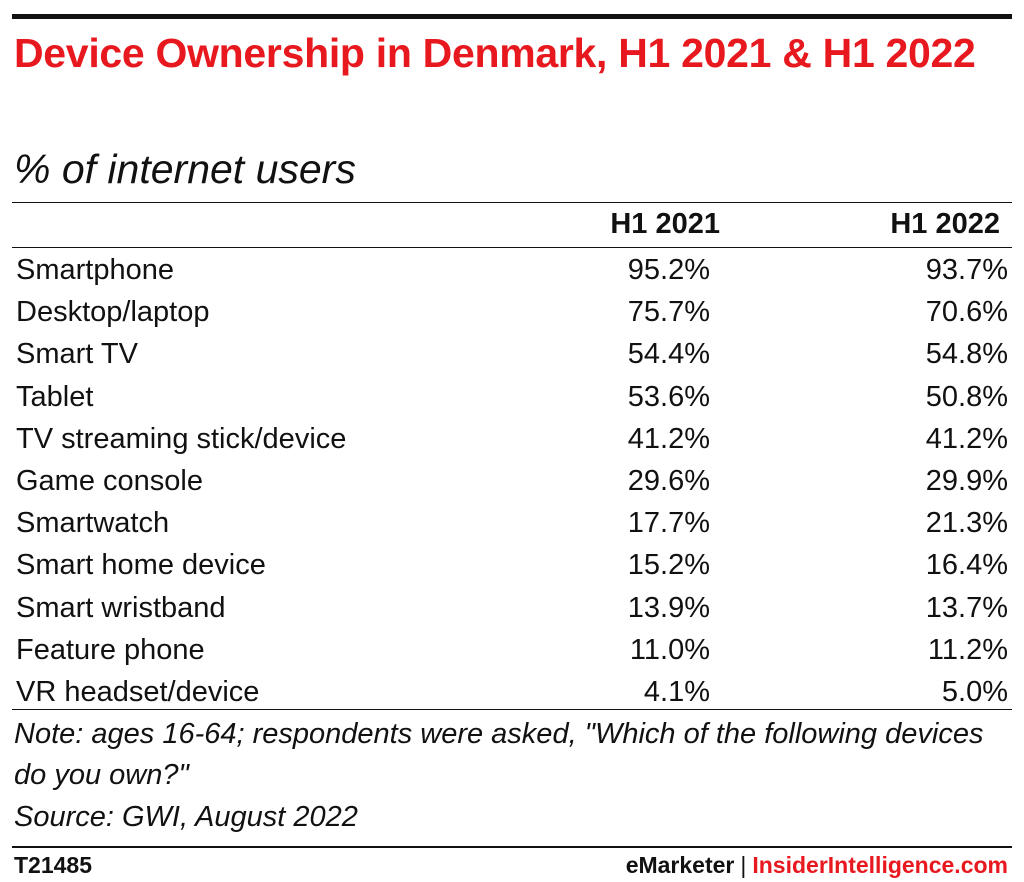  Describe the element at coordinates (668, 354) in the screenshot. I see `cell-h1-2021: 54.4%` at that location.